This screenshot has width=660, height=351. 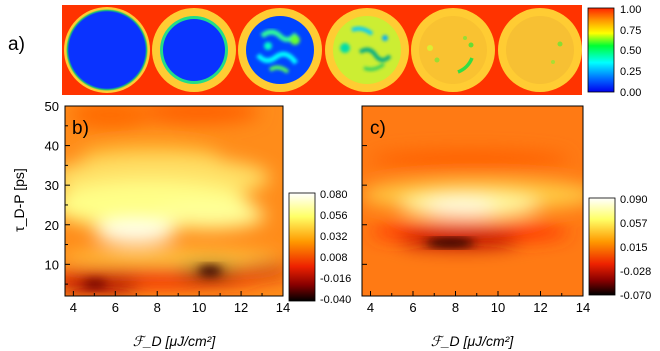 What do you see at coordinates (19, 200) in the screenshot?
I see `y-axis-label: τ_D-P [ps]` at bounding box center [19, 200].